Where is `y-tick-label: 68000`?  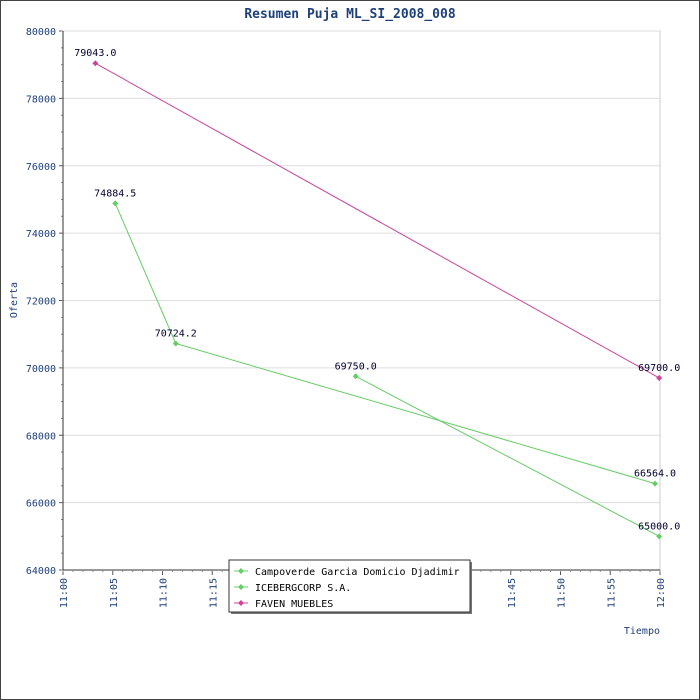 y-tick-label: 68000 is located at coordinates (41, 436).